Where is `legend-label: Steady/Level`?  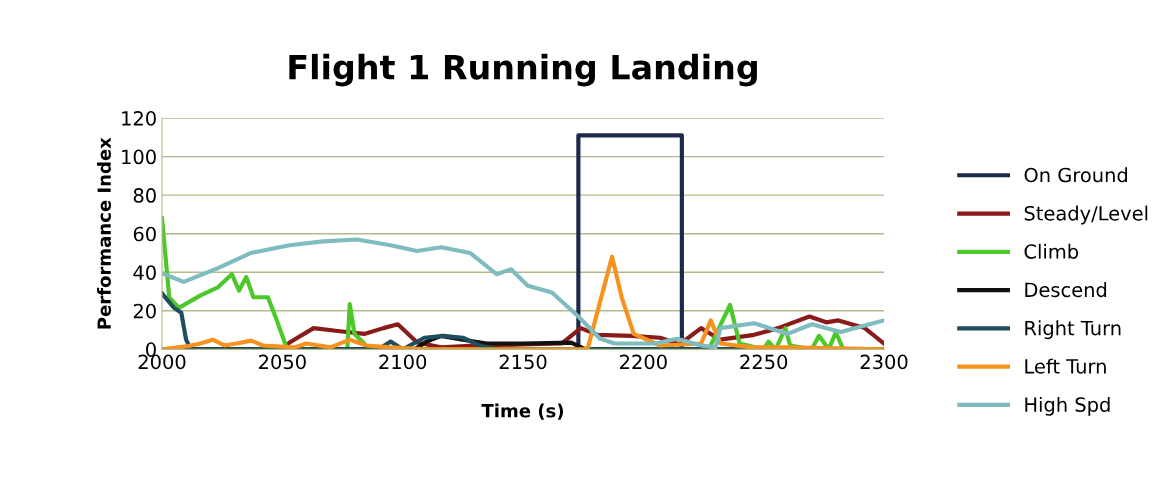 legend-label: Steady/Level is located at coordinates (1086, 215).